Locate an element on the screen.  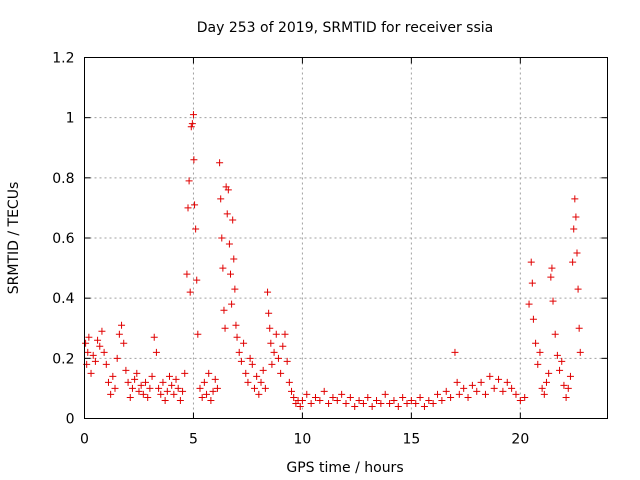
y-tick-label: 0.2 is located at coordinates (63, 359).